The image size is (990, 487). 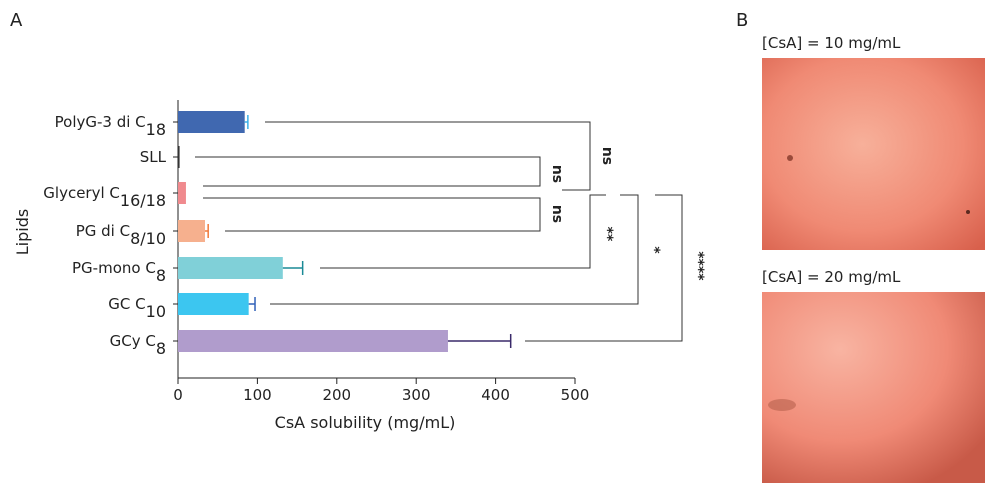 I want to click on y-tick-label: Glyceryl C16/18, so click(x=104, y=197).